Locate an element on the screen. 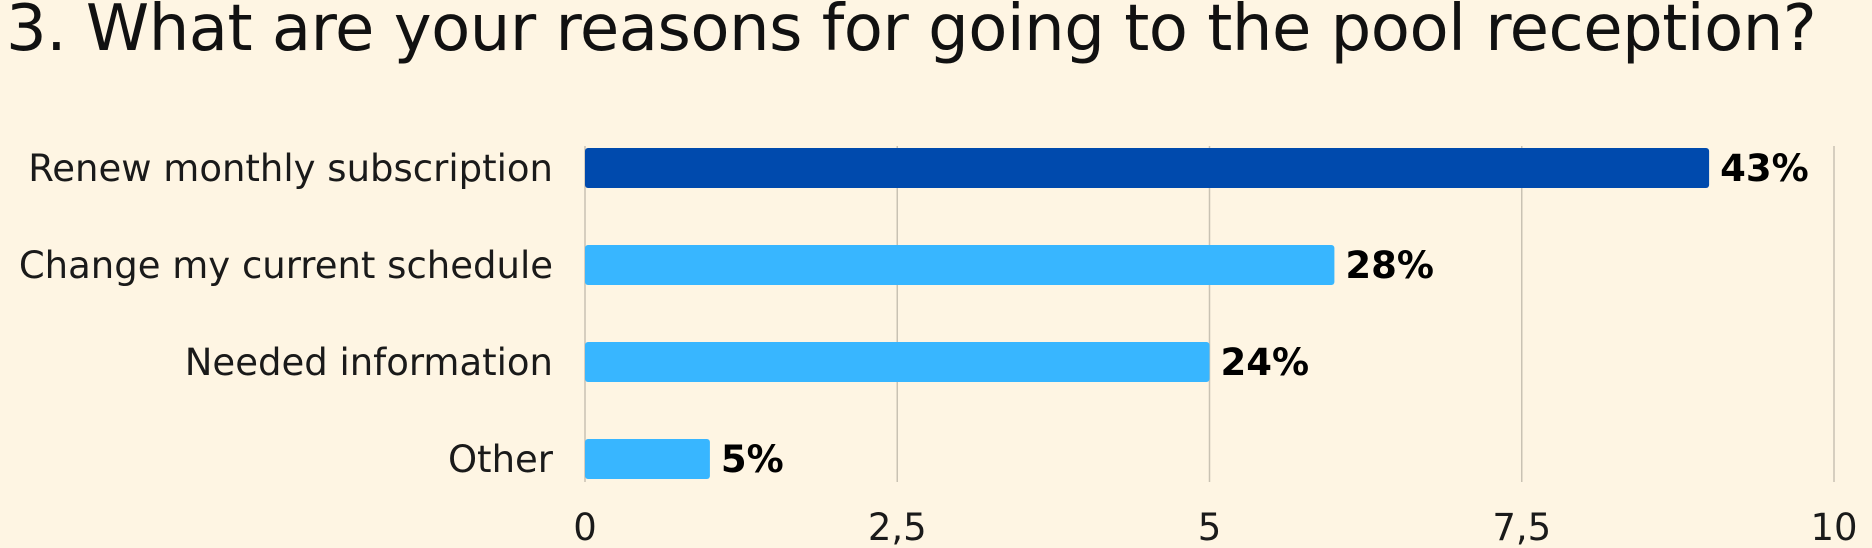 This screenshot has height=548, width=1872. category-label: Needed information is located at coordinates (369, 362).